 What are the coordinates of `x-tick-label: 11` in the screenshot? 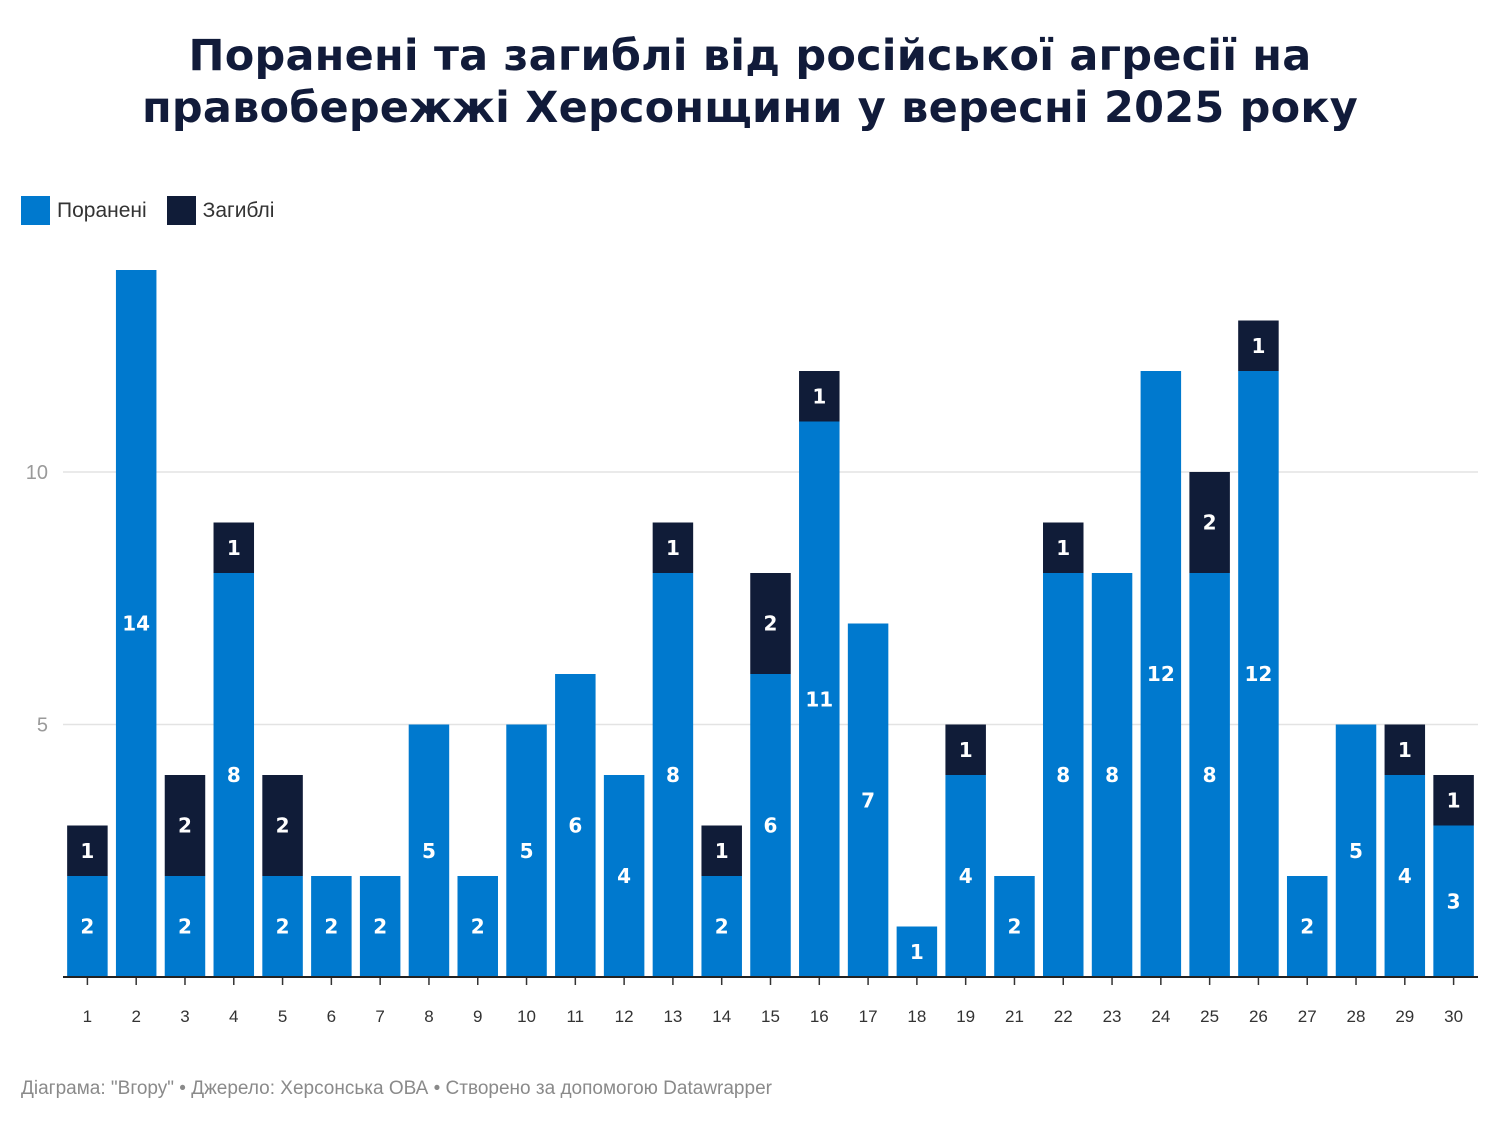 It's located at (575, 1016).